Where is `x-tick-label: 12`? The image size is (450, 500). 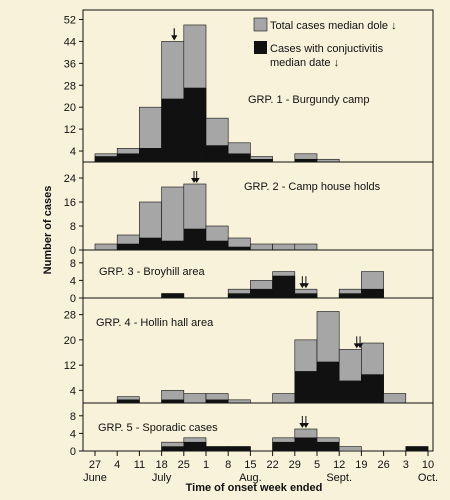 x-tick-label: 12 is located at coordinates (339, 465).